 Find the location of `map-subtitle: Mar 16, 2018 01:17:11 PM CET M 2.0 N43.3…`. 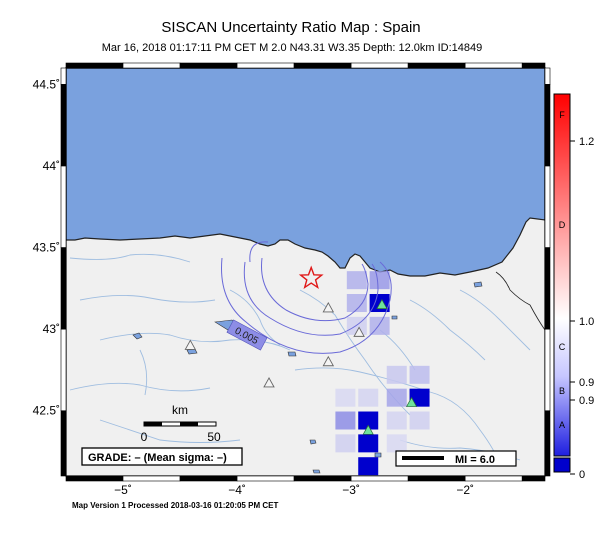

map-subtitle: Mar 16, 2018 01:17:11 PM CET M 2.0 N43.3… is located at coordinates (292, 48).